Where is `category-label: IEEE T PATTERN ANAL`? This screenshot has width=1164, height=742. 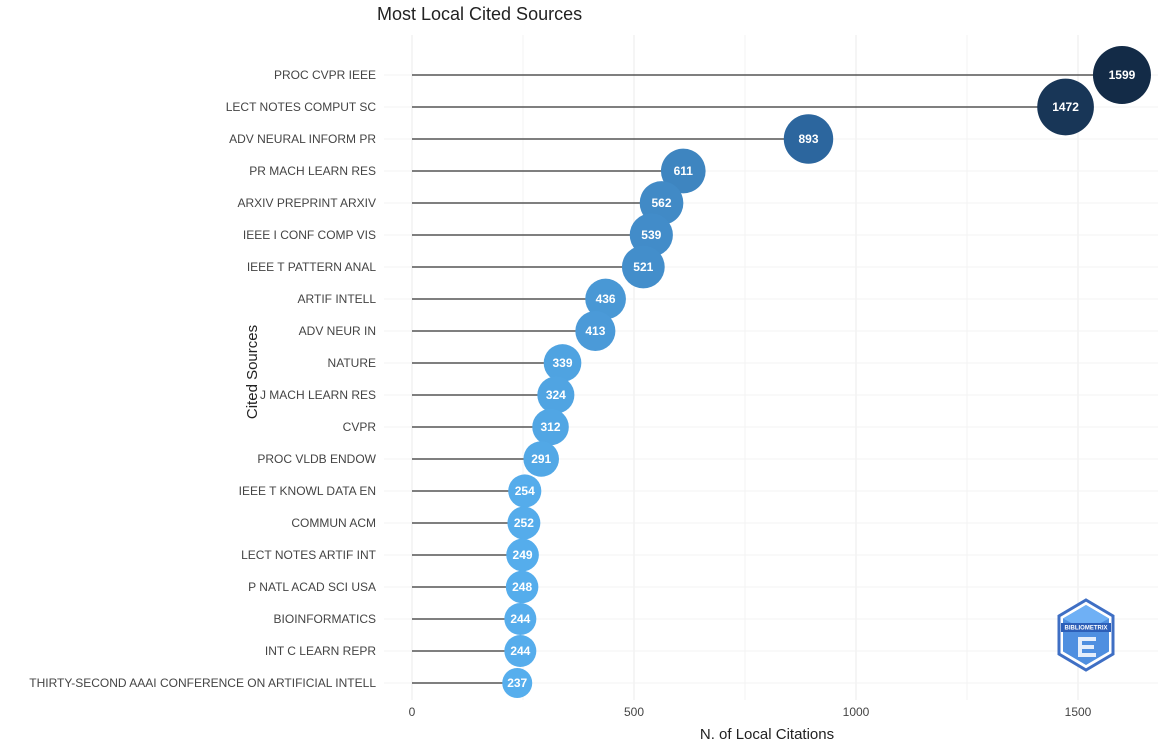 category-label: IEEE T PATTERN ANAL is located at coordinates (311, 267).